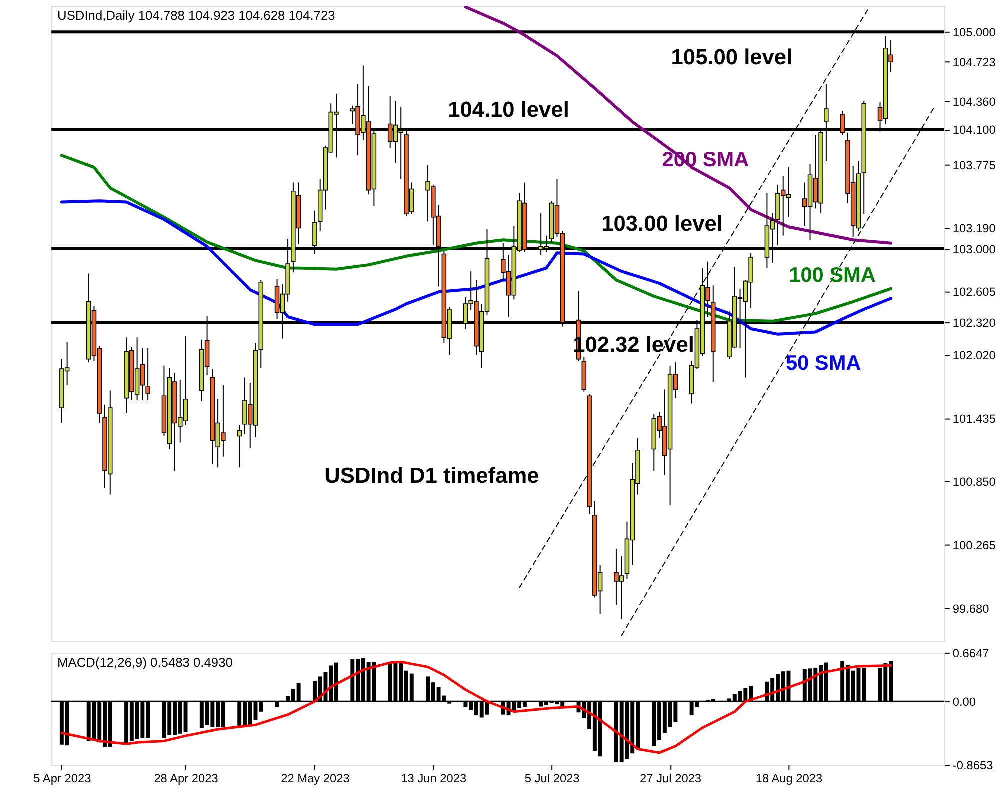  Describe the element at coordinates (197, 15) in the screenshot. I see `chart-title: USDInd,Daily 104.788 104.923 104.628 104.723` at that location.